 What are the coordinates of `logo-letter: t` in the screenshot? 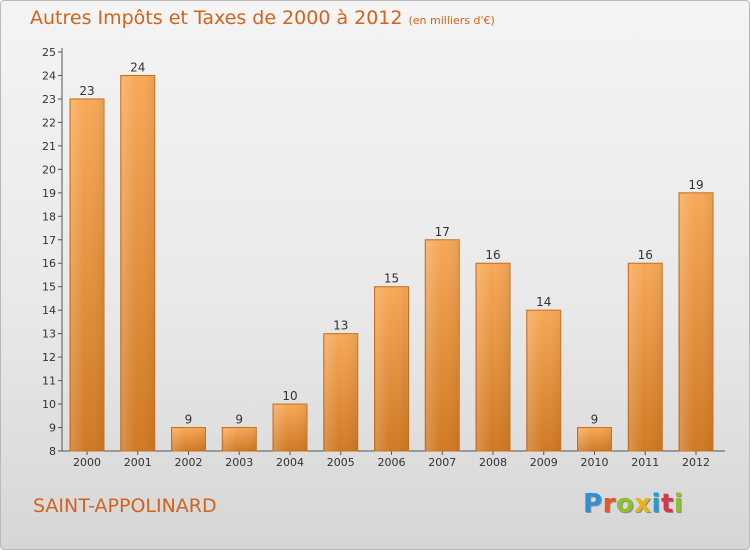 It's located at (667, 504).